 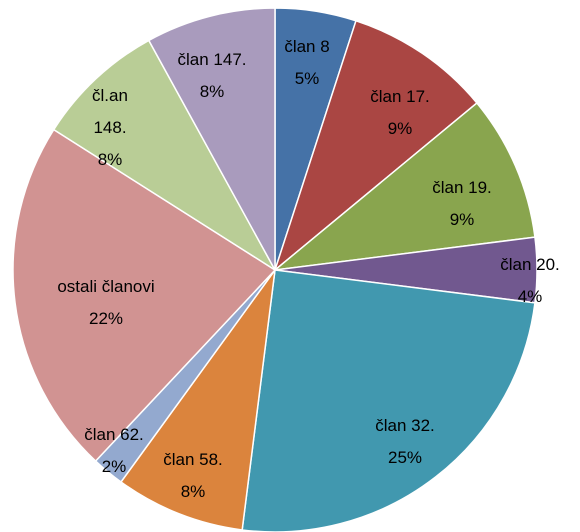 What do you see at coordinates (462, 187) in the screenshot?
I see `category-label: član 19.` at bounding box center [462, 187].